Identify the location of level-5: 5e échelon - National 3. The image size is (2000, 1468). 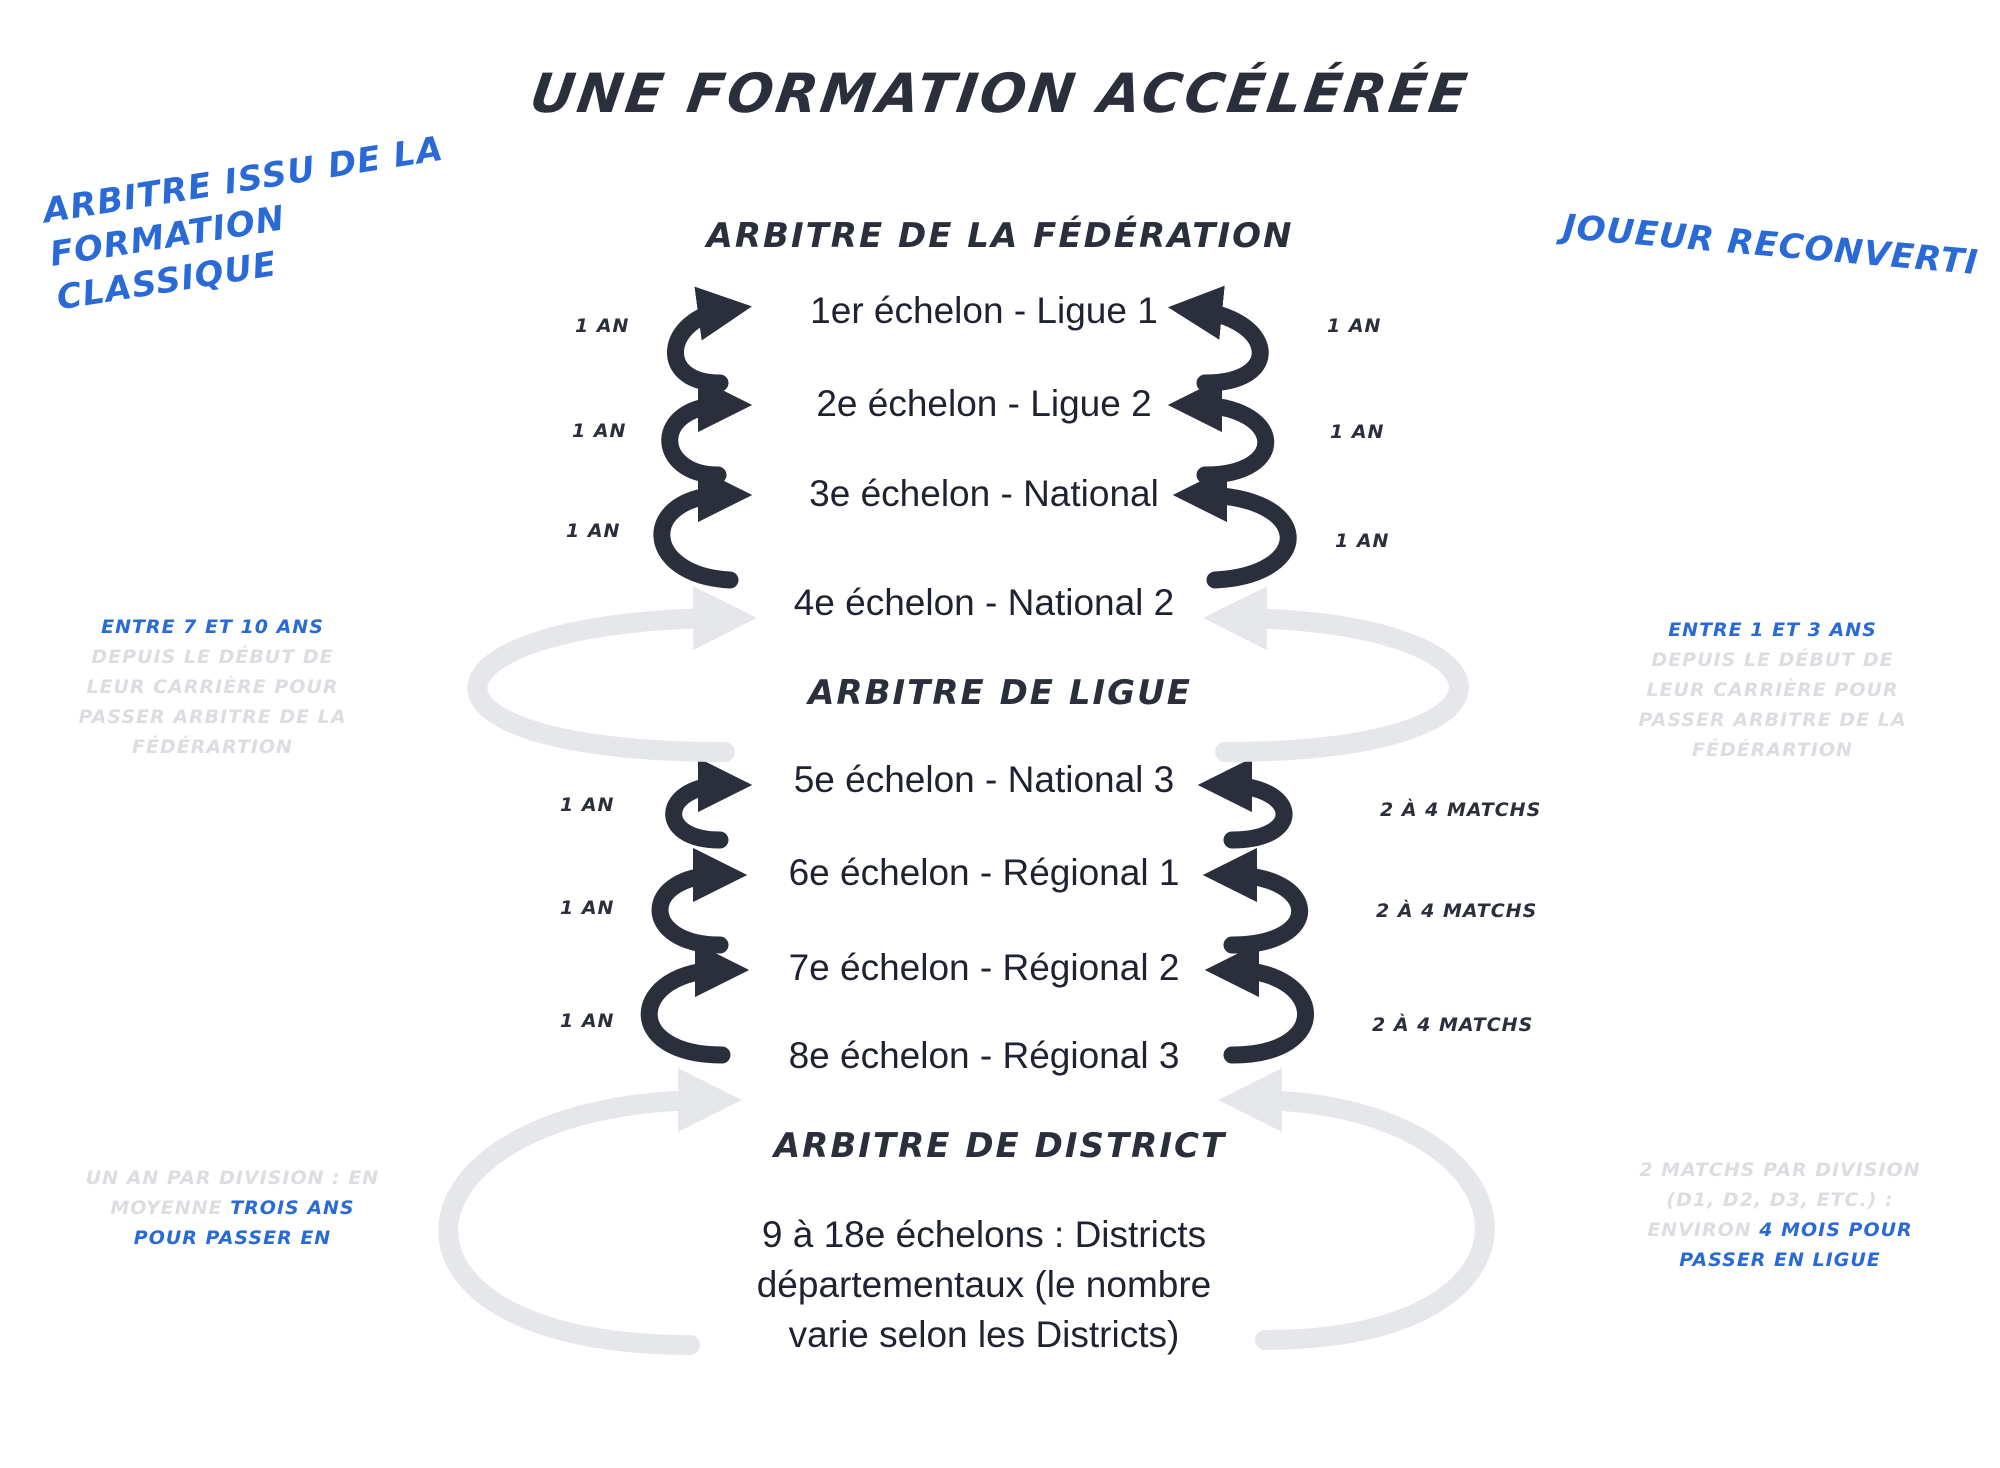
(984, 779).